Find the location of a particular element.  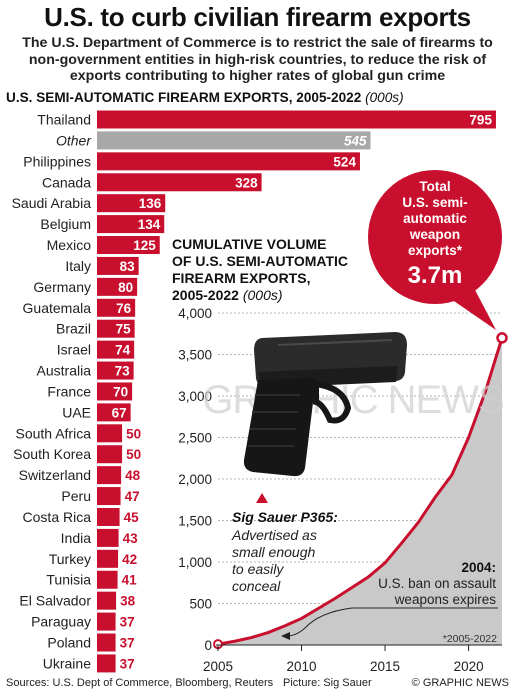

area-chart-title-line: OF U.S. SEMI-AUTOMATIC is located at coordinates (260, 261).